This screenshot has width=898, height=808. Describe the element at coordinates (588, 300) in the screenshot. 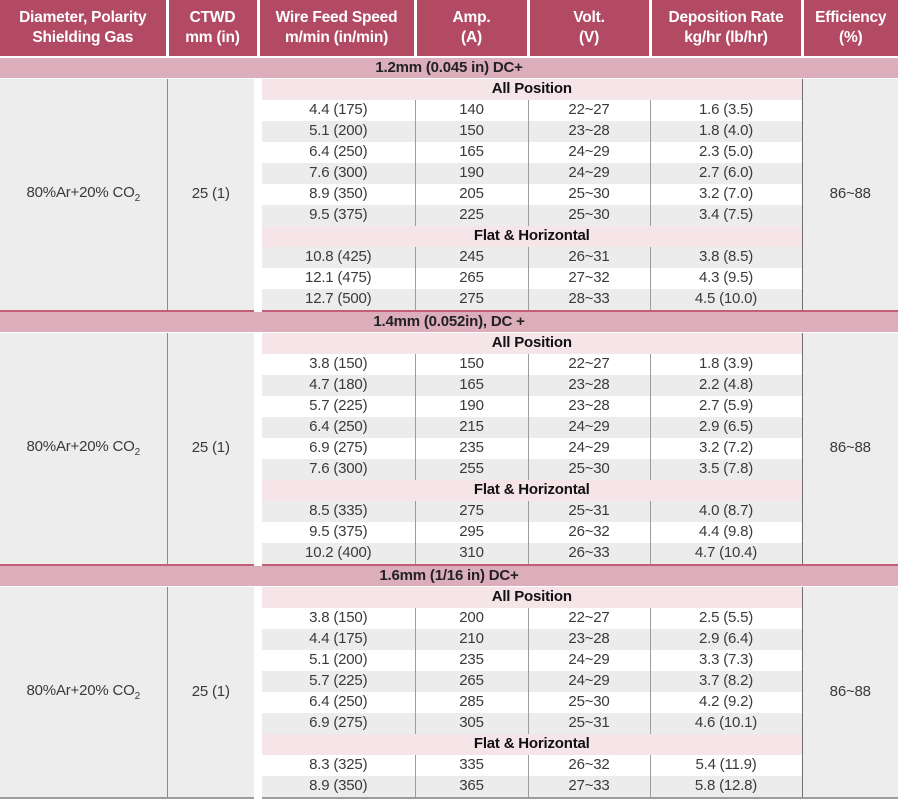

I see `data-cell: 28~33` at that location.